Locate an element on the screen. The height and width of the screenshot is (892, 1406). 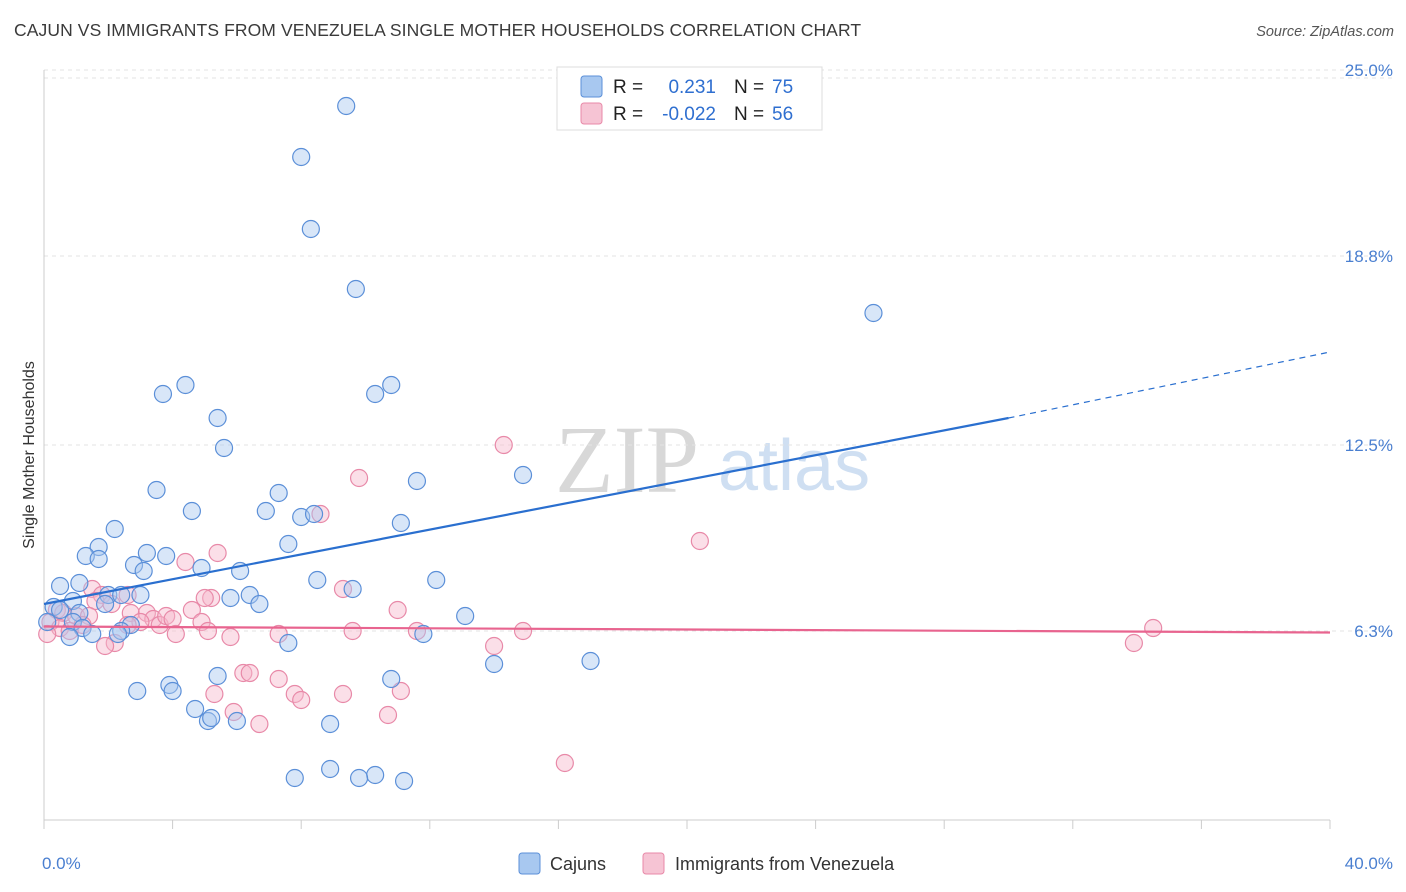
legend-r-label-venezuela: R = is located at coordinates (628, 114).